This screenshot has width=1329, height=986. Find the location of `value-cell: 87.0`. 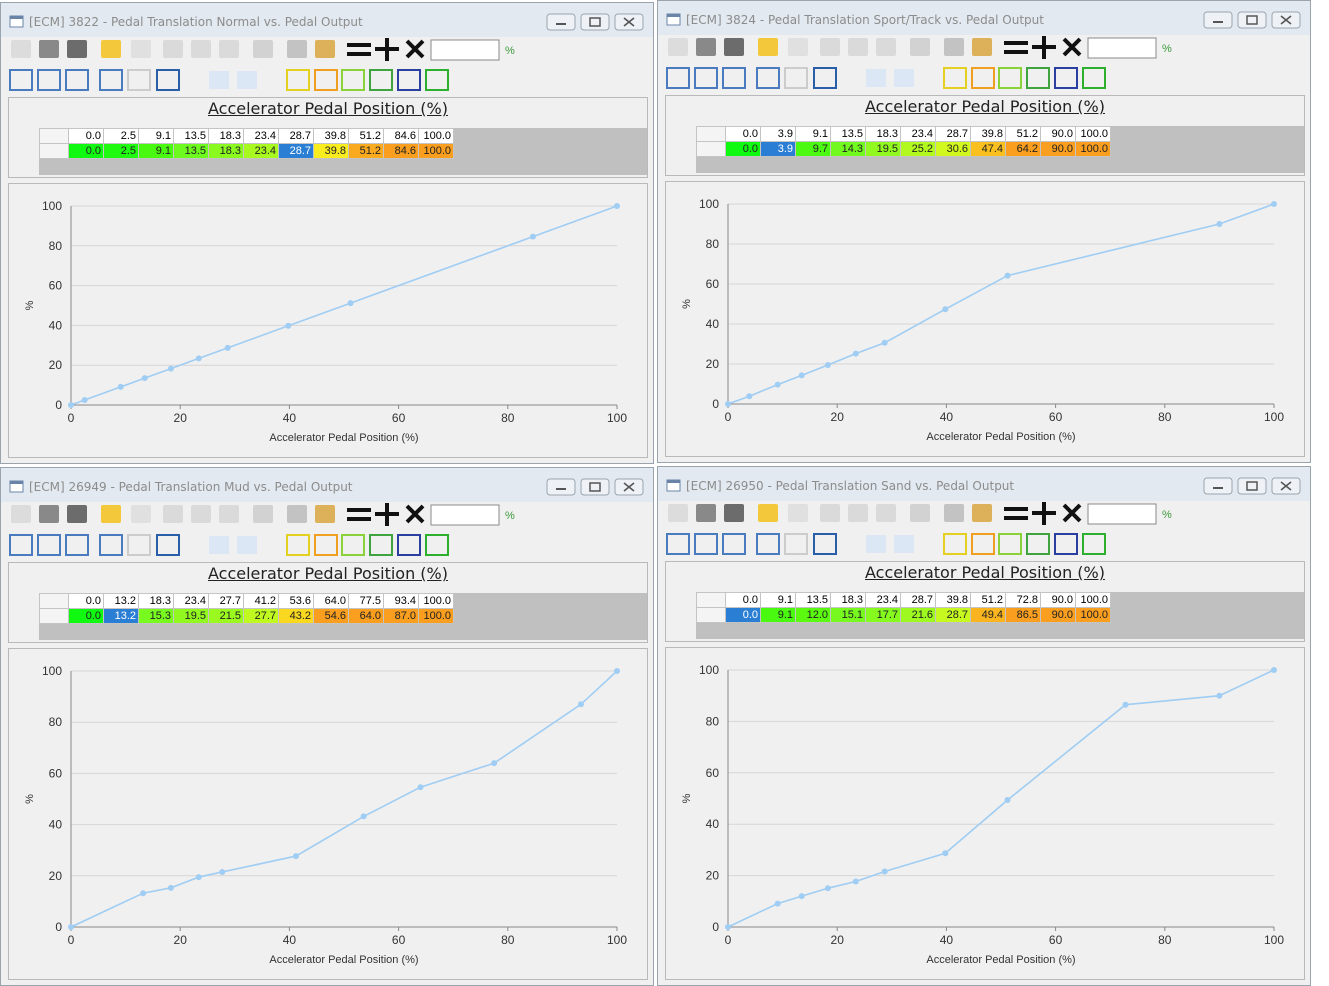

value-cell: 87.0 is located at coordinates (401, 616).